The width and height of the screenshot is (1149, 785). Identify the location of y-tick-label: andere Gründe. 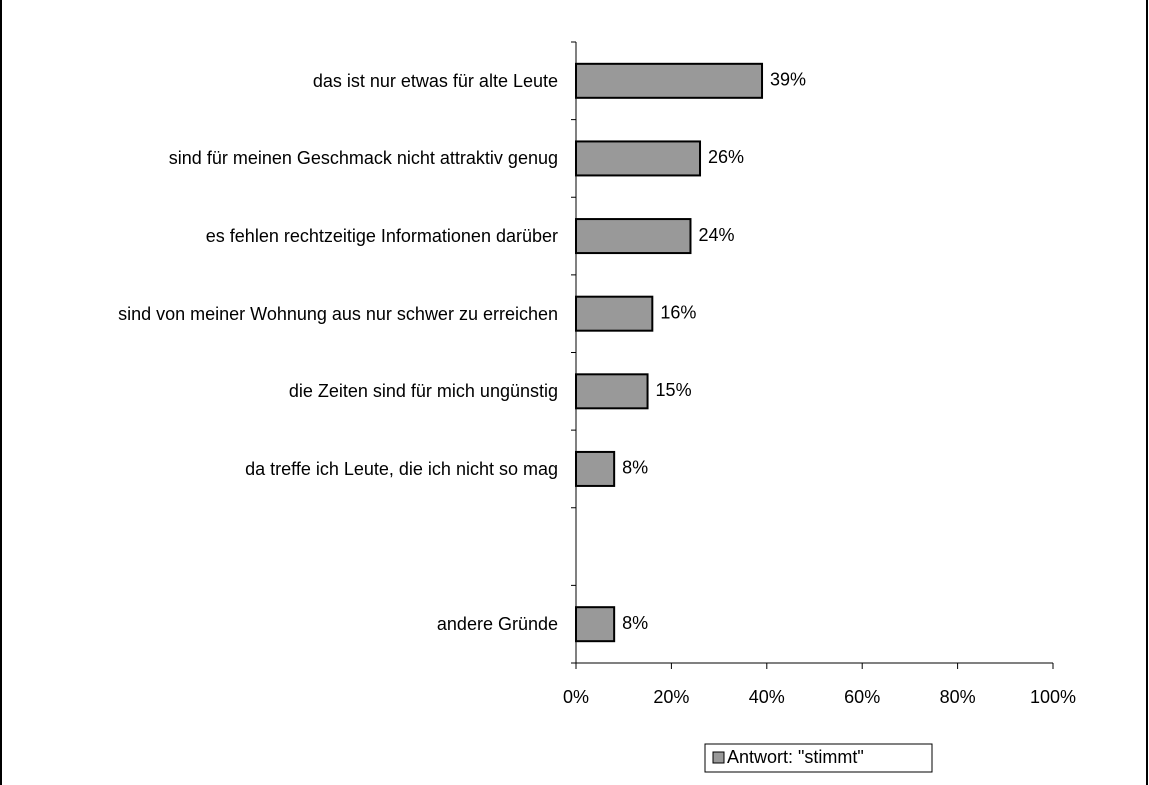
(497, 624).